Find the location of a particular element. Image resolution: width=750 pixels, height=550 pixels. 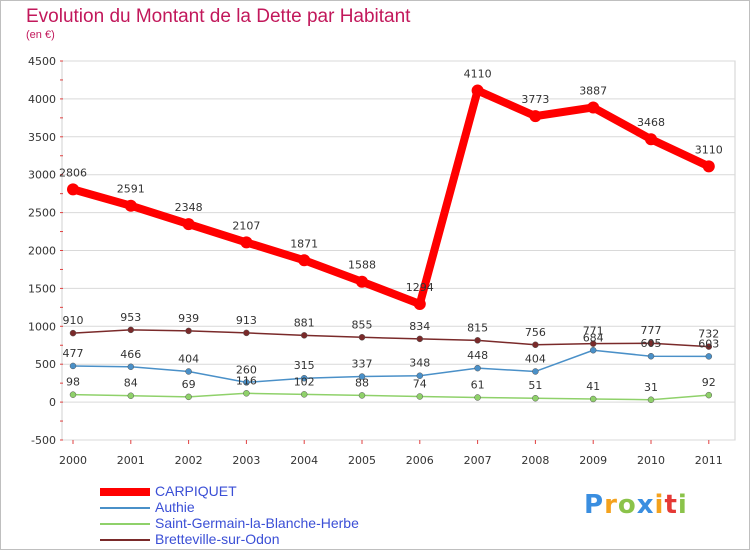

logo-letter: i is located at coordinates (659, 505).